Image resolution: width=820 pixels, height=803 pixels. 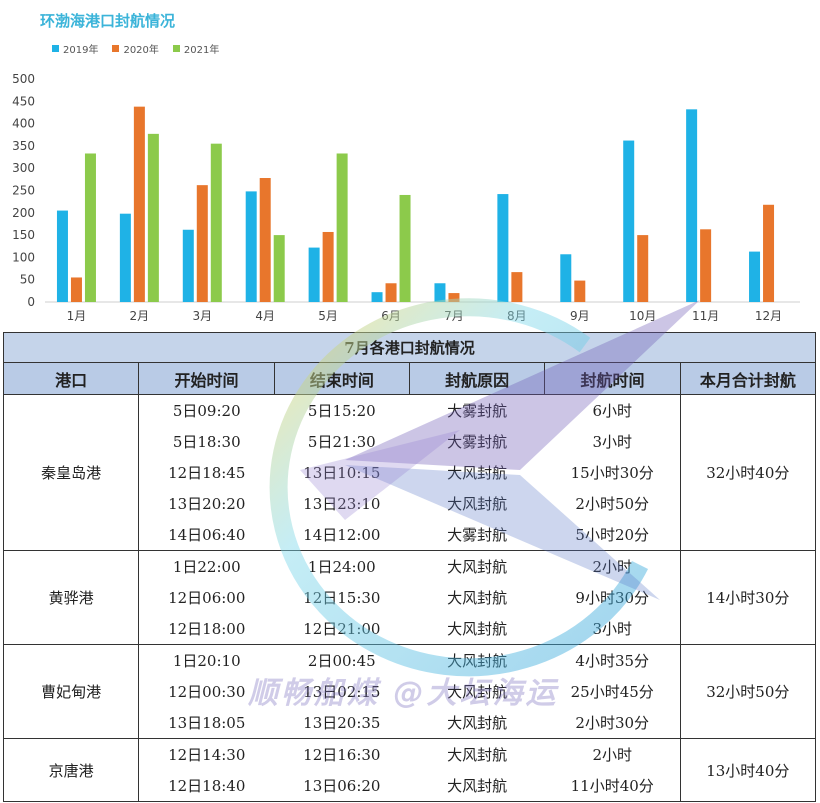 What do you see at coordinates (748, 378) in the screenshot?
I see `column-header: 本月合计封航` at bounding box center [748, 378].